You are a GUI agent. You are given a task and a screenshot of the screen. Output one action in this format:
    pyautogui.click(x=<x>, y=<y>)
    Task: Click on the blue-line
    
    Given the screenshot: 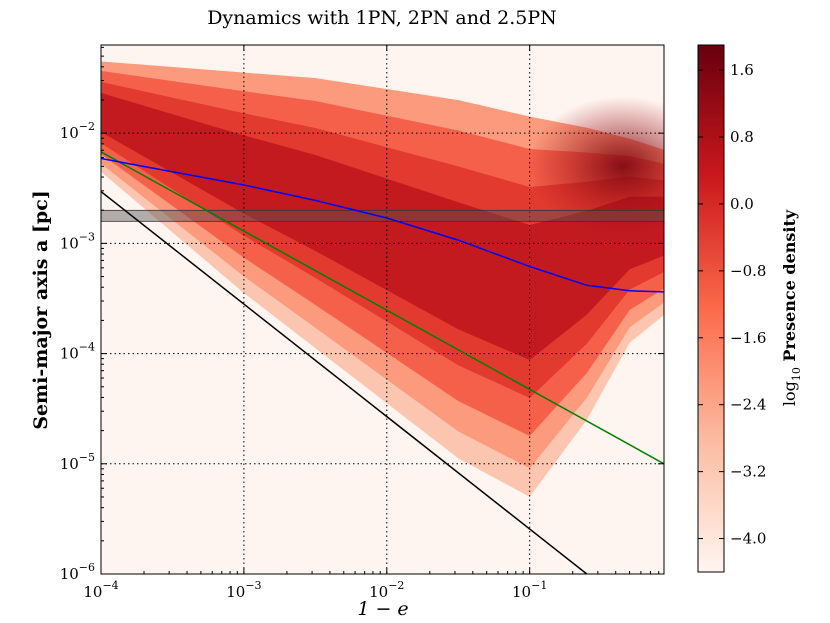 What is the action you would take?
    pyautogui.click(x=382, y=225)
    